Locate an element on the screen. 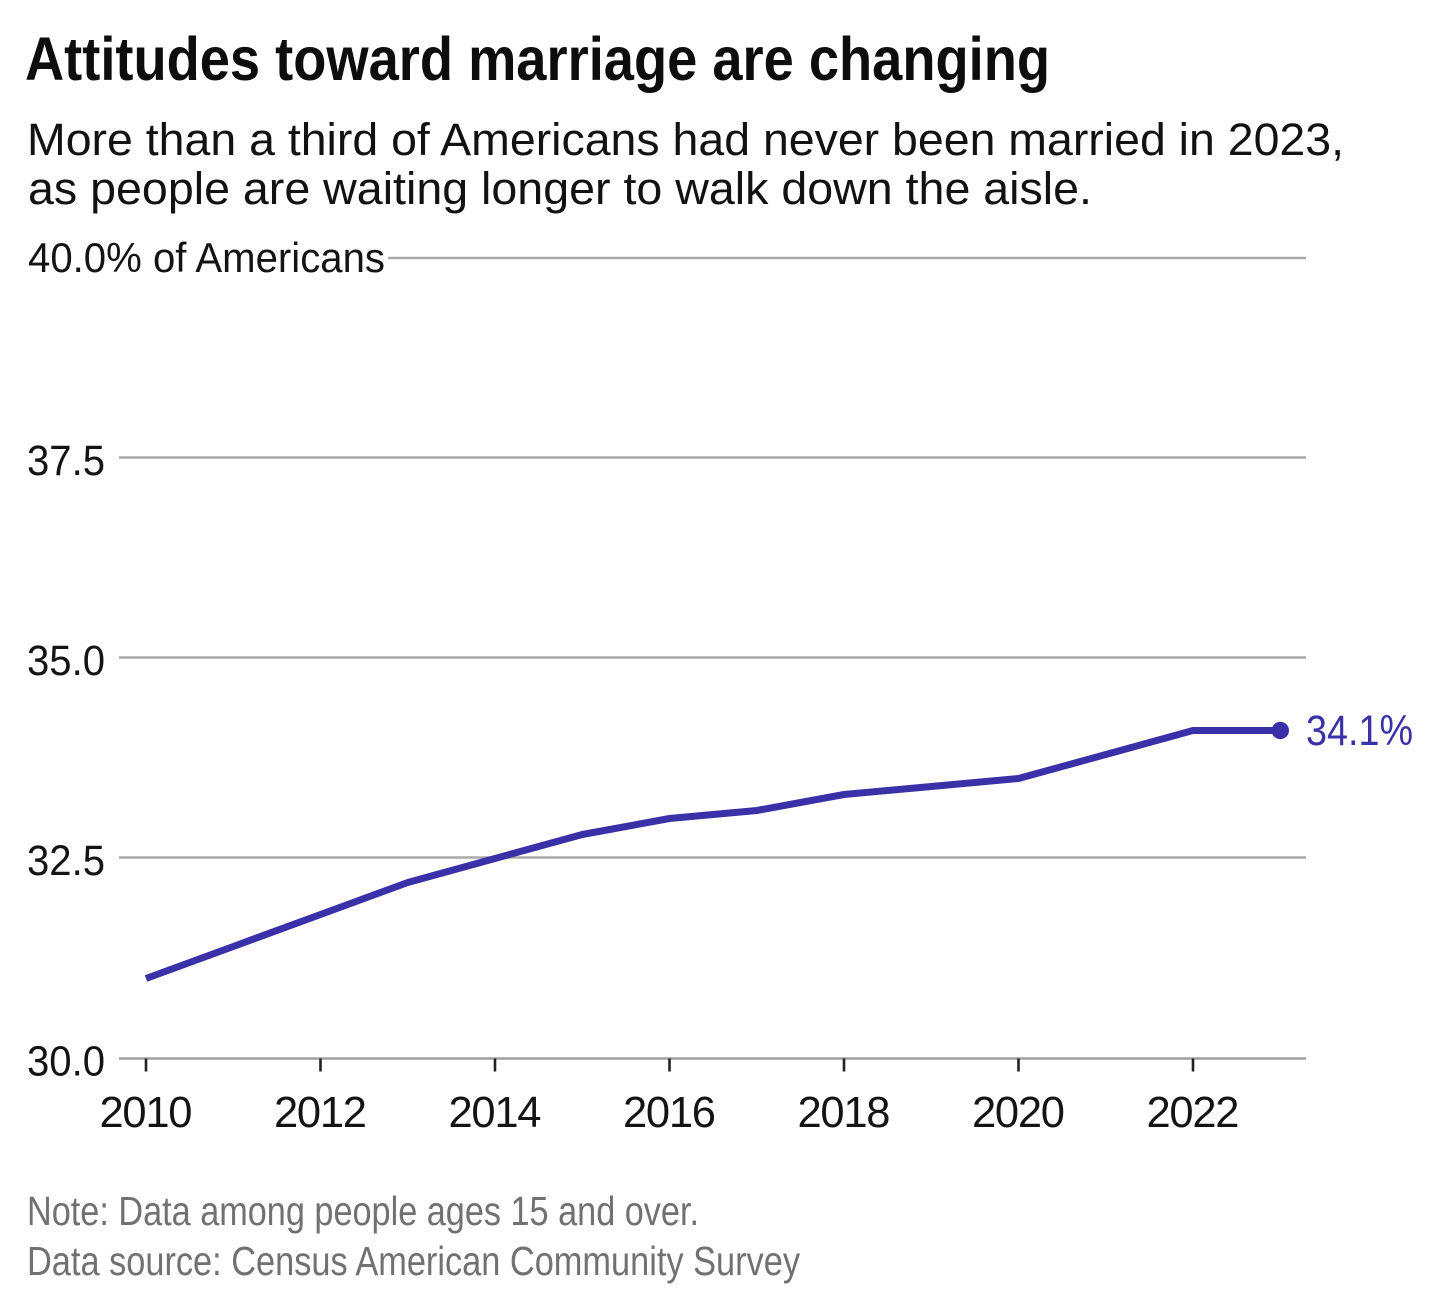 The height and width of the screenshot is (1309, 1440). svg-text: 2012 is located at coordinates (320, 1113).